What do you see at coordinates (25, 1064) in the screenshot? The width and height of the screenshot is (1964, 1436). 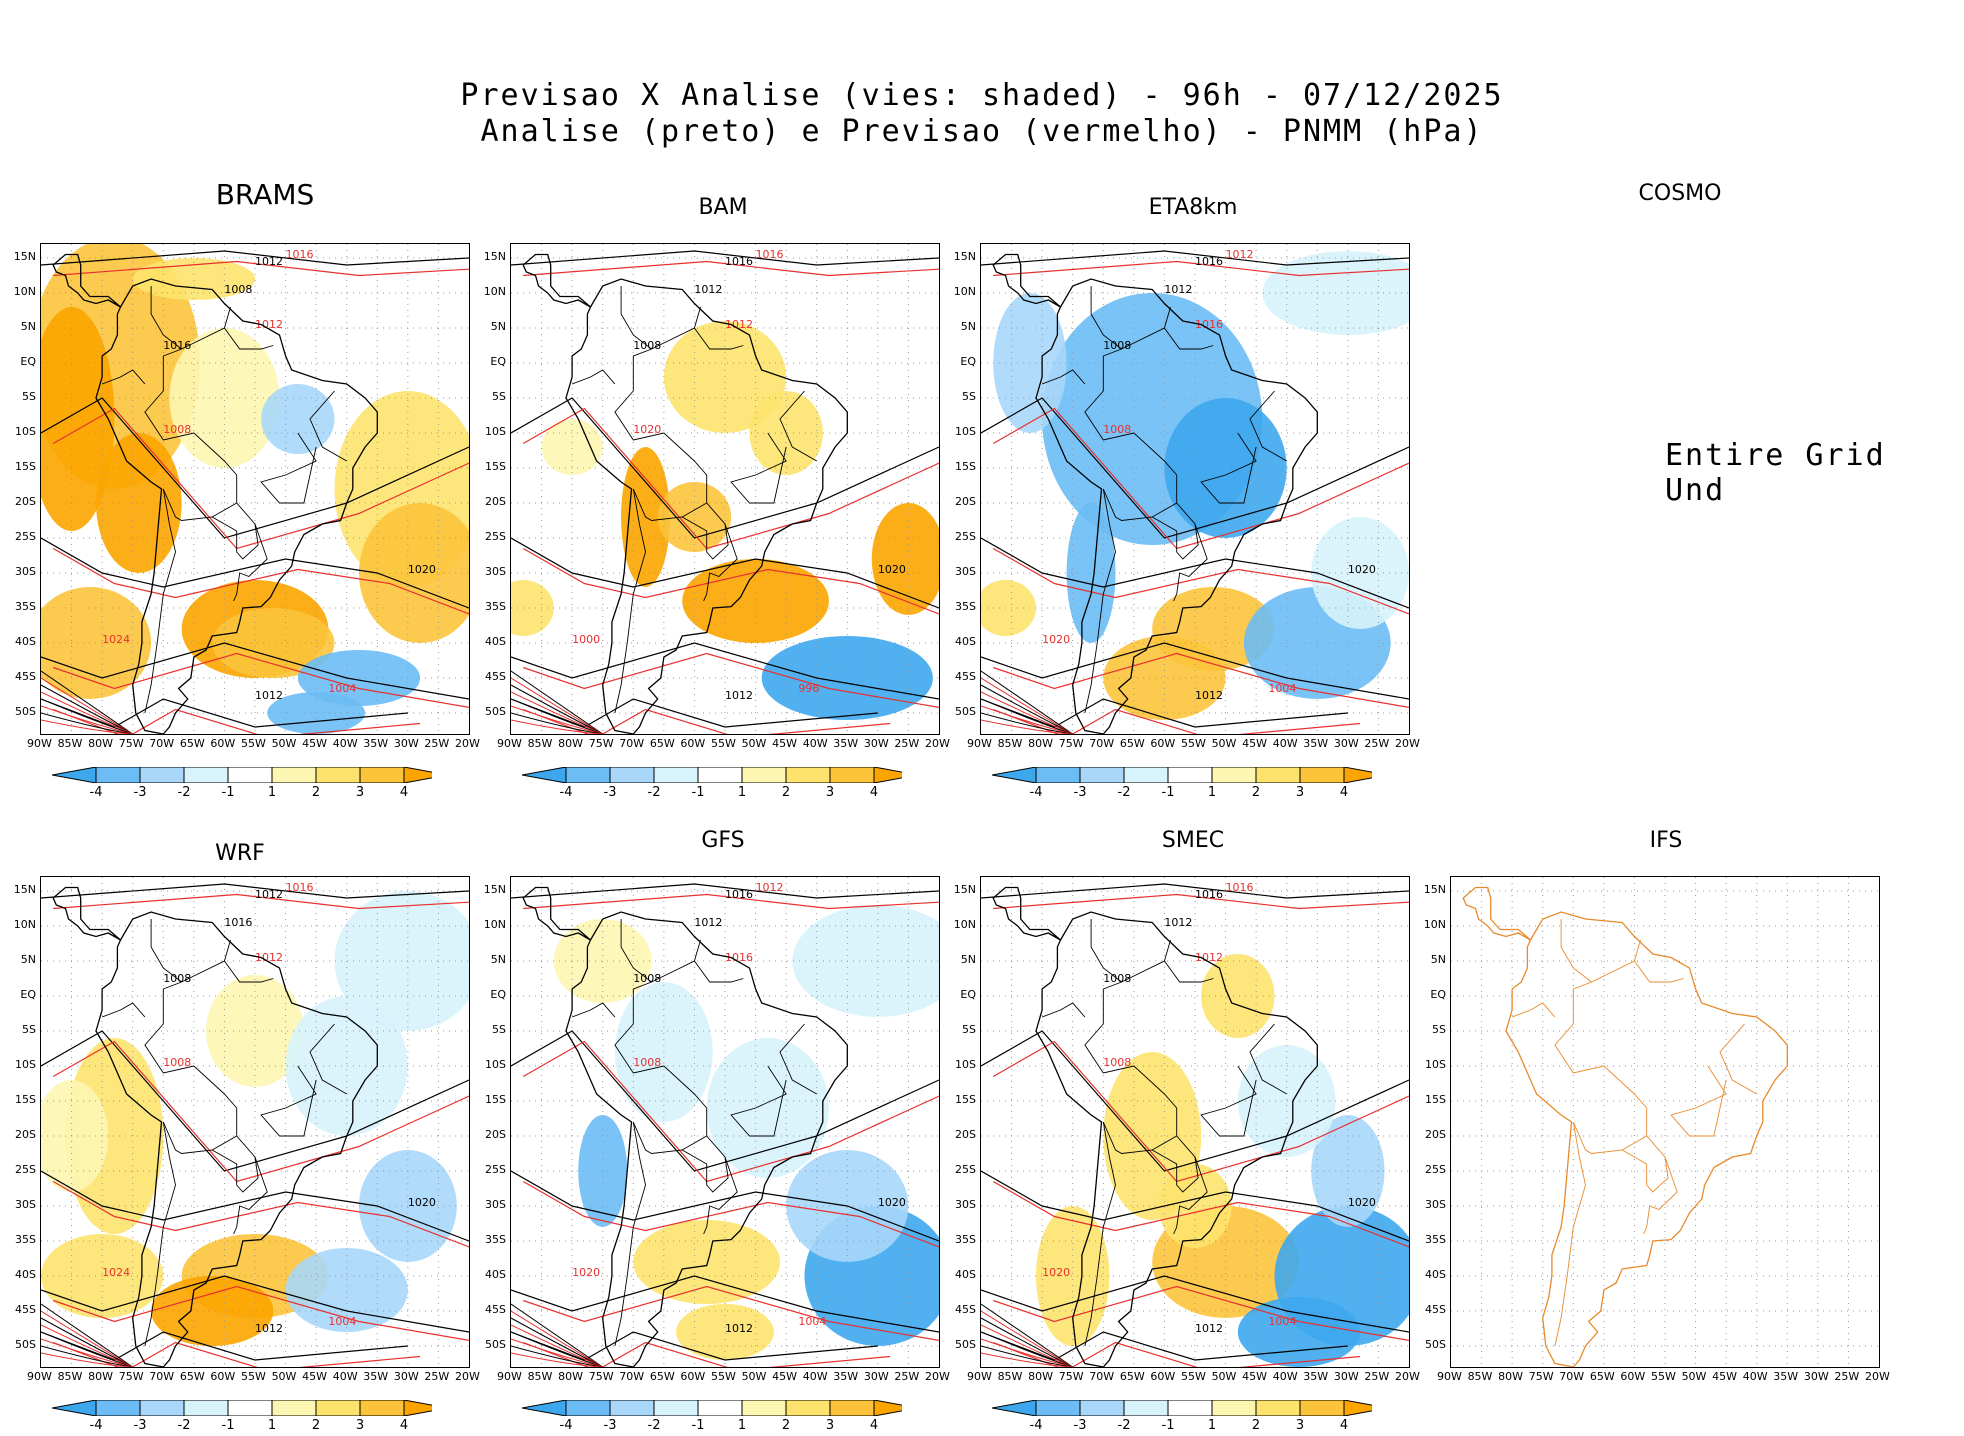 I see `latitude-label: 10S` at bounding box center [25, 1064].